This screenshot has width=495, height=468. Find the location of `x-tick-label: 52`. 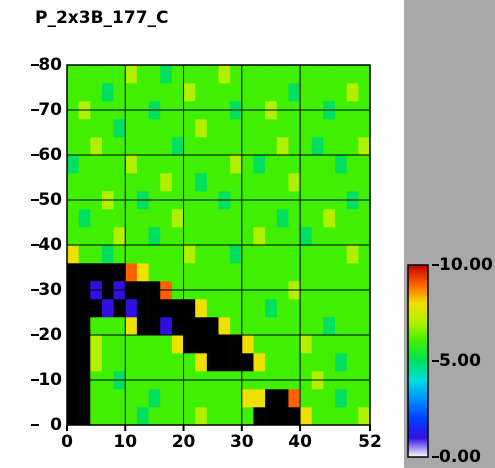

x-tick-label: 52 is located at coordinates (370, 442).